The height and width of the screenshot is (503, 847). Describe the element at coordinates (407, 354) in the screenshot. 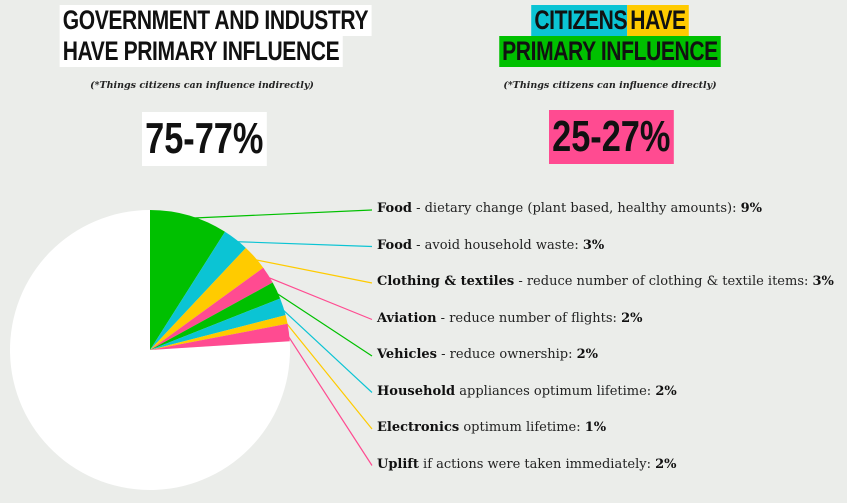

I see `slice-label-category: Vehicles` at that location.